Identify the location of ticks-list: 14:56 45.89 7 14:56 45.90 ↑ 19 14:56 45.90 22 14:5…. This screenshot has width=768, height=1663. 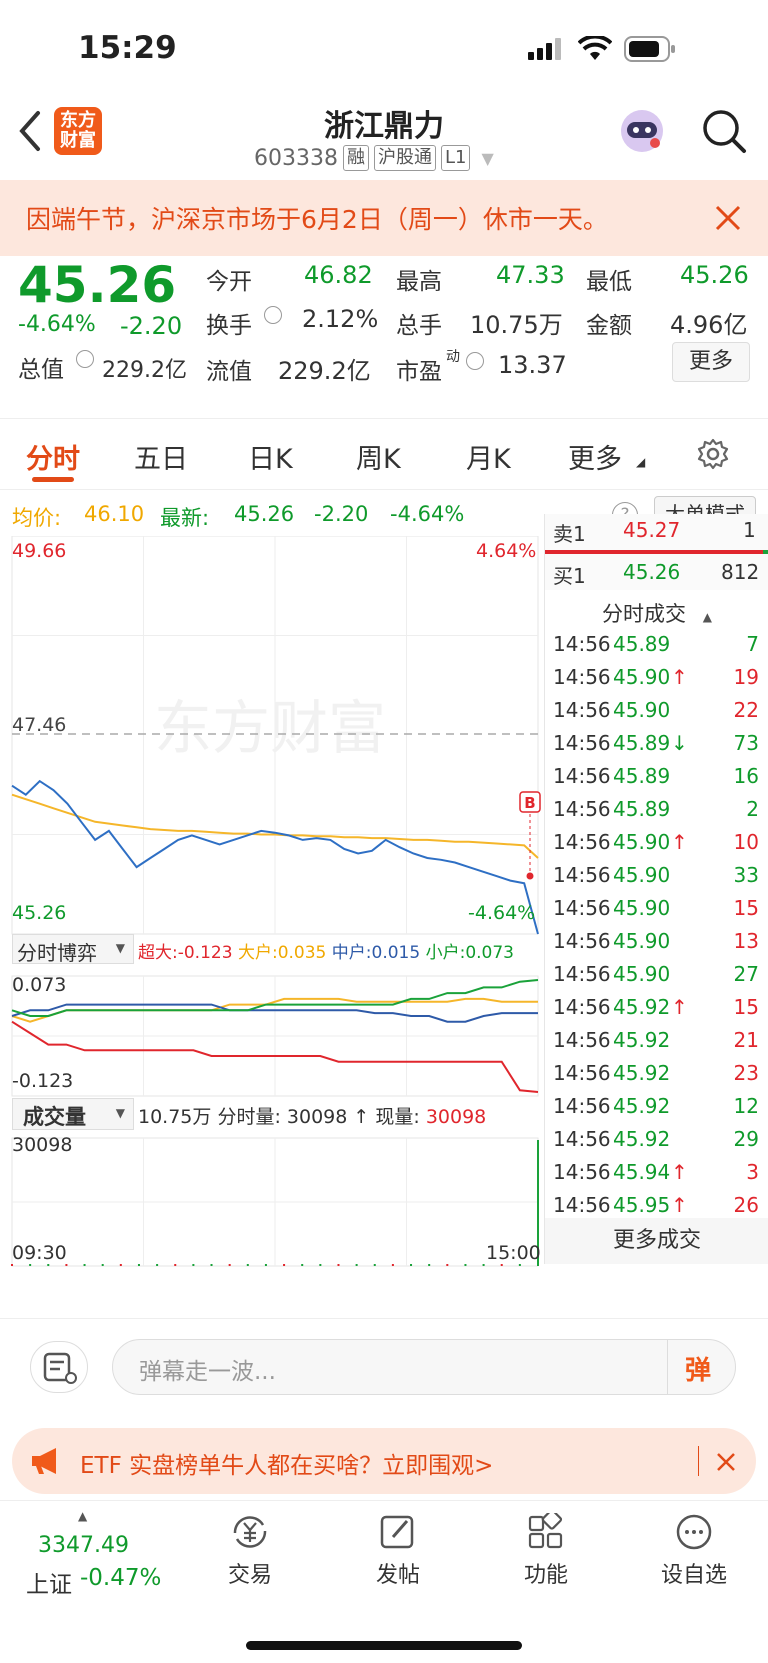
(656, 941).